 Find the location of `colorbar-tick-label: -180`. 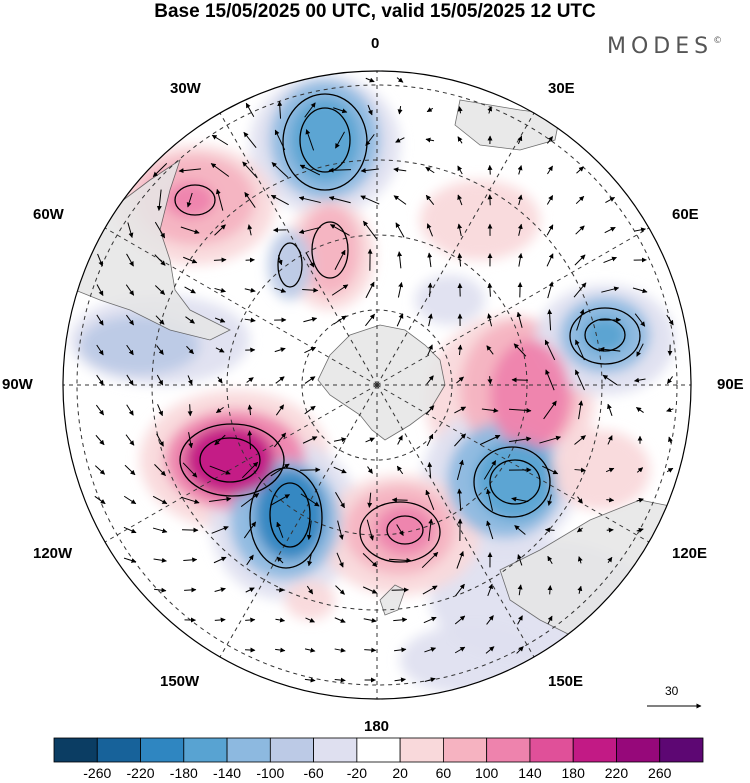

colorbar-tick-label: -180 is located at coordinates (183, 773).